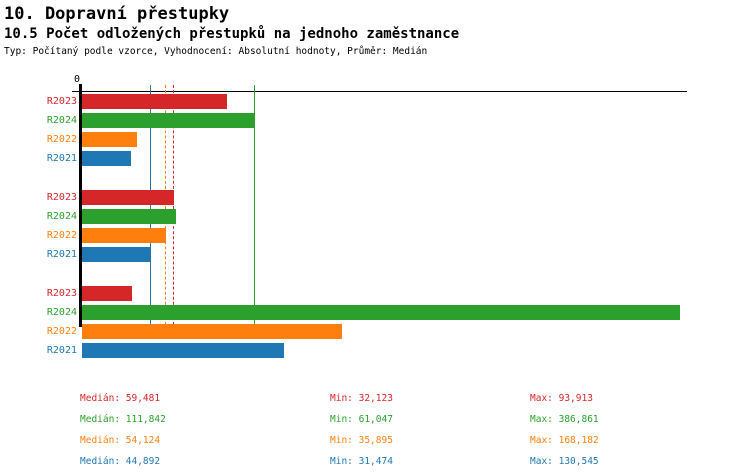 The image size is (750, 476). I want to click on bar-111-R2022, so click(124, 235).